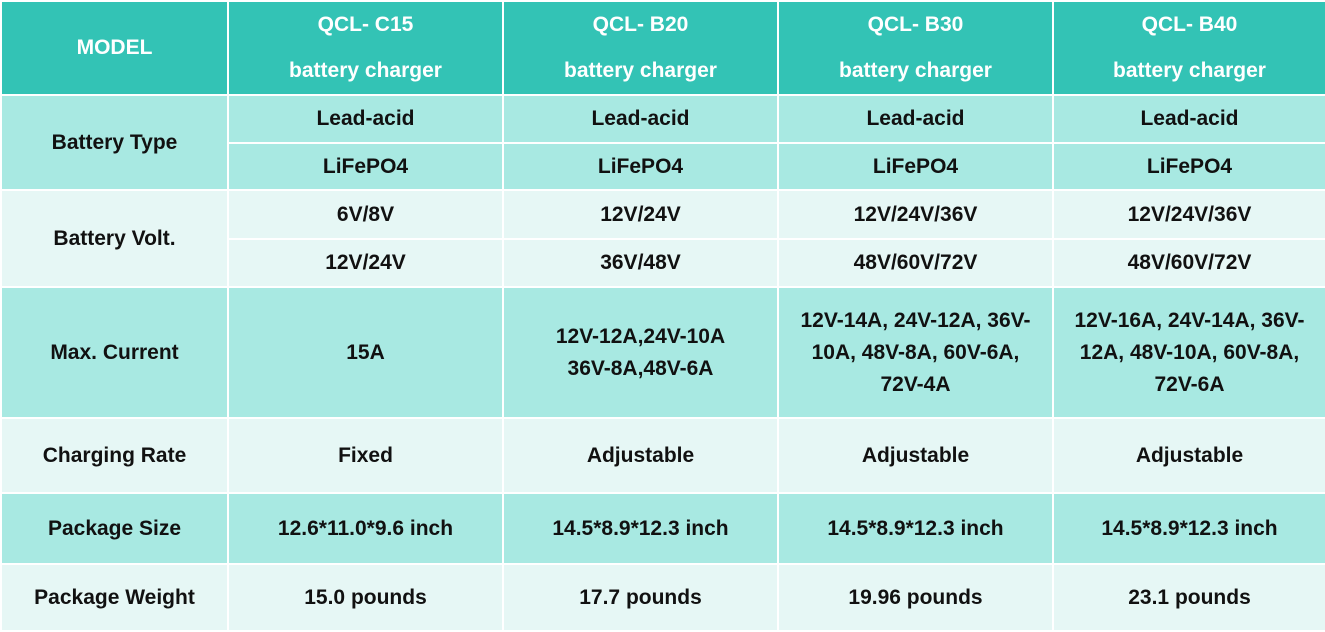 The width and height of the screenshot is (1325, 632). What do you see at coordinates (365, 48) in the screenshot?
I see `model-header: QCL- C15 battery charger` at bounding box center [365, 48].